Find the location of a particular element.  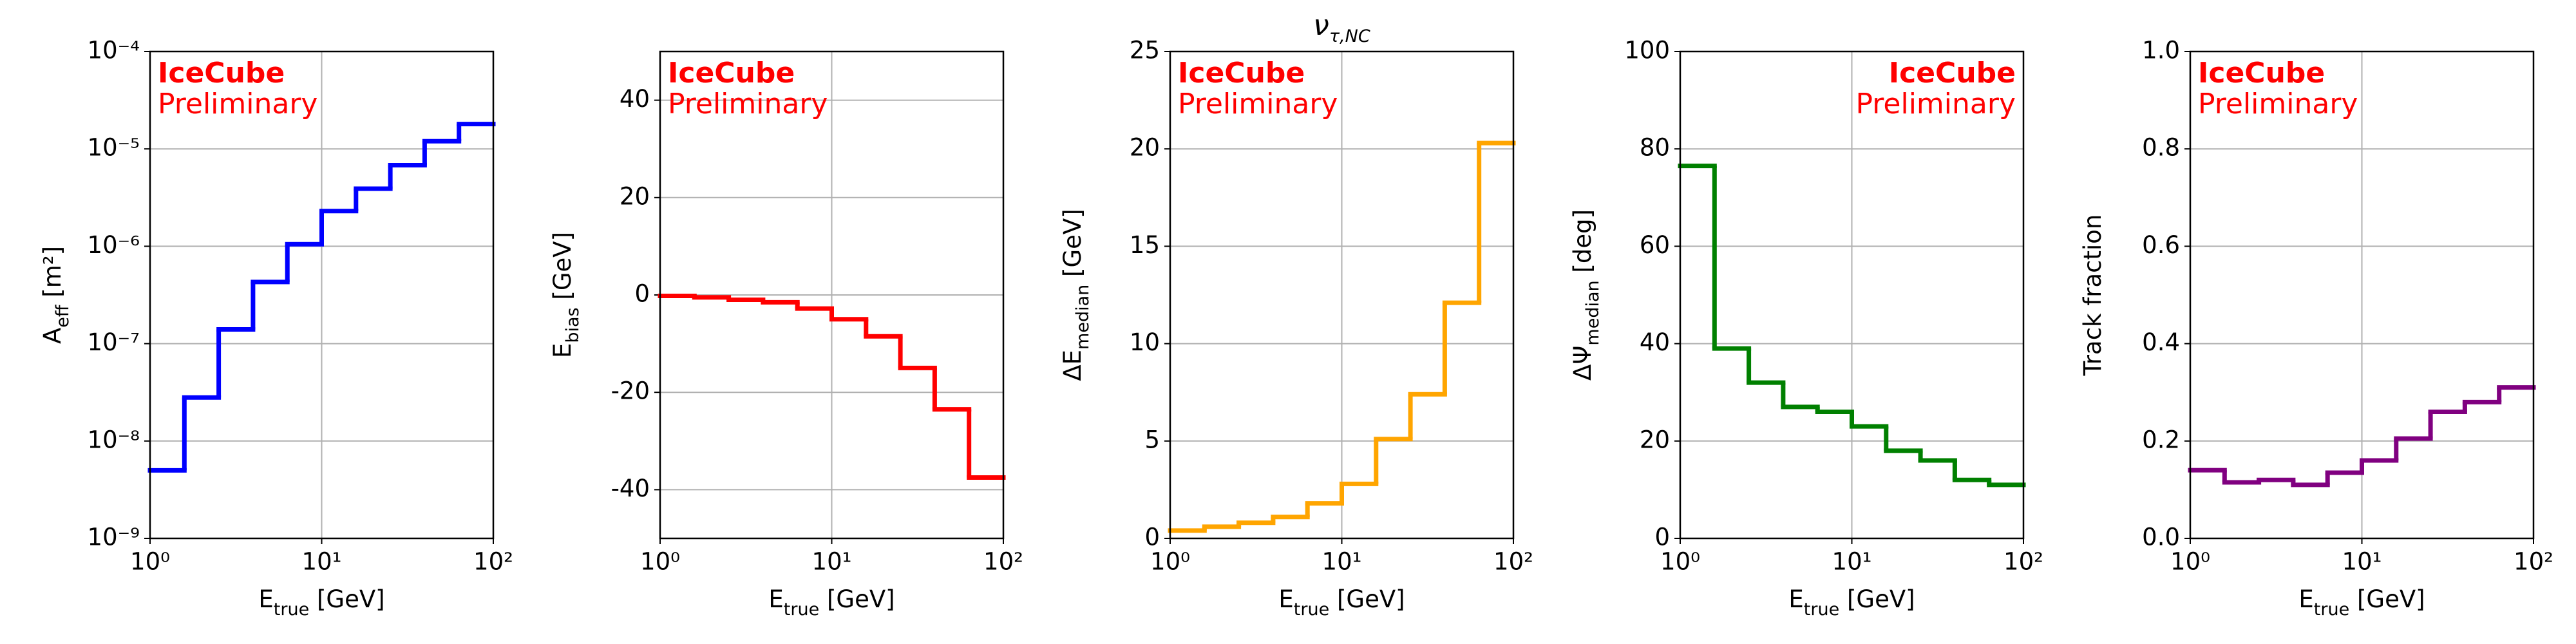

y-axis-label-part: bias is located at coordinates (573, 325).